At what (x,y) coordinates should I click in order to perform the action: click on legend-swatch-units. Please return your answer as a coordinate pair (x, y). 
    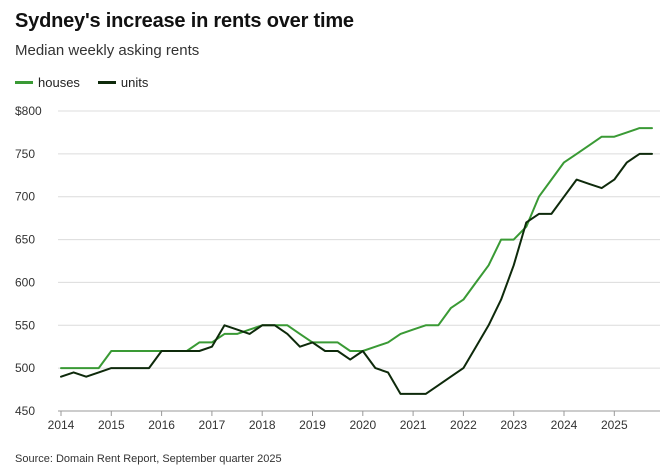
    Looking at the image, I should click on (106, 82).